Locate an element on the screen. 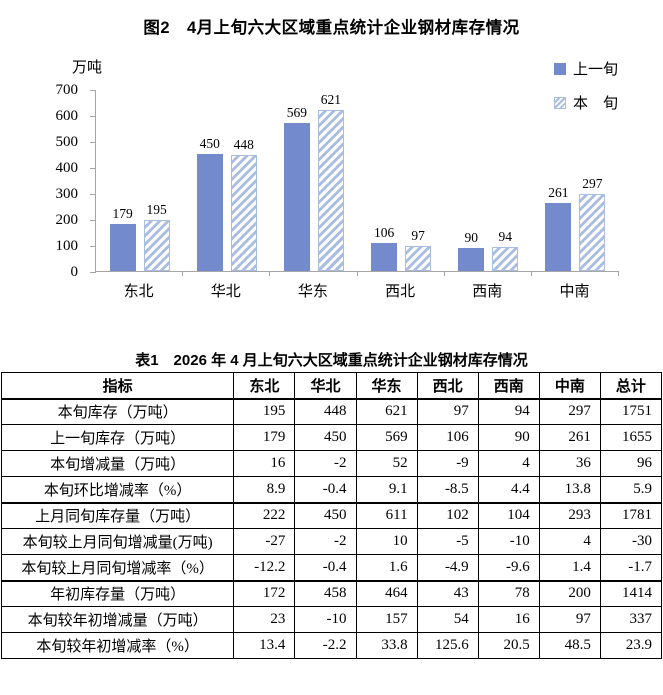 The height and width of the screenshot is (695, 663). value-cell: -27 is located at coordinates (264, 541).